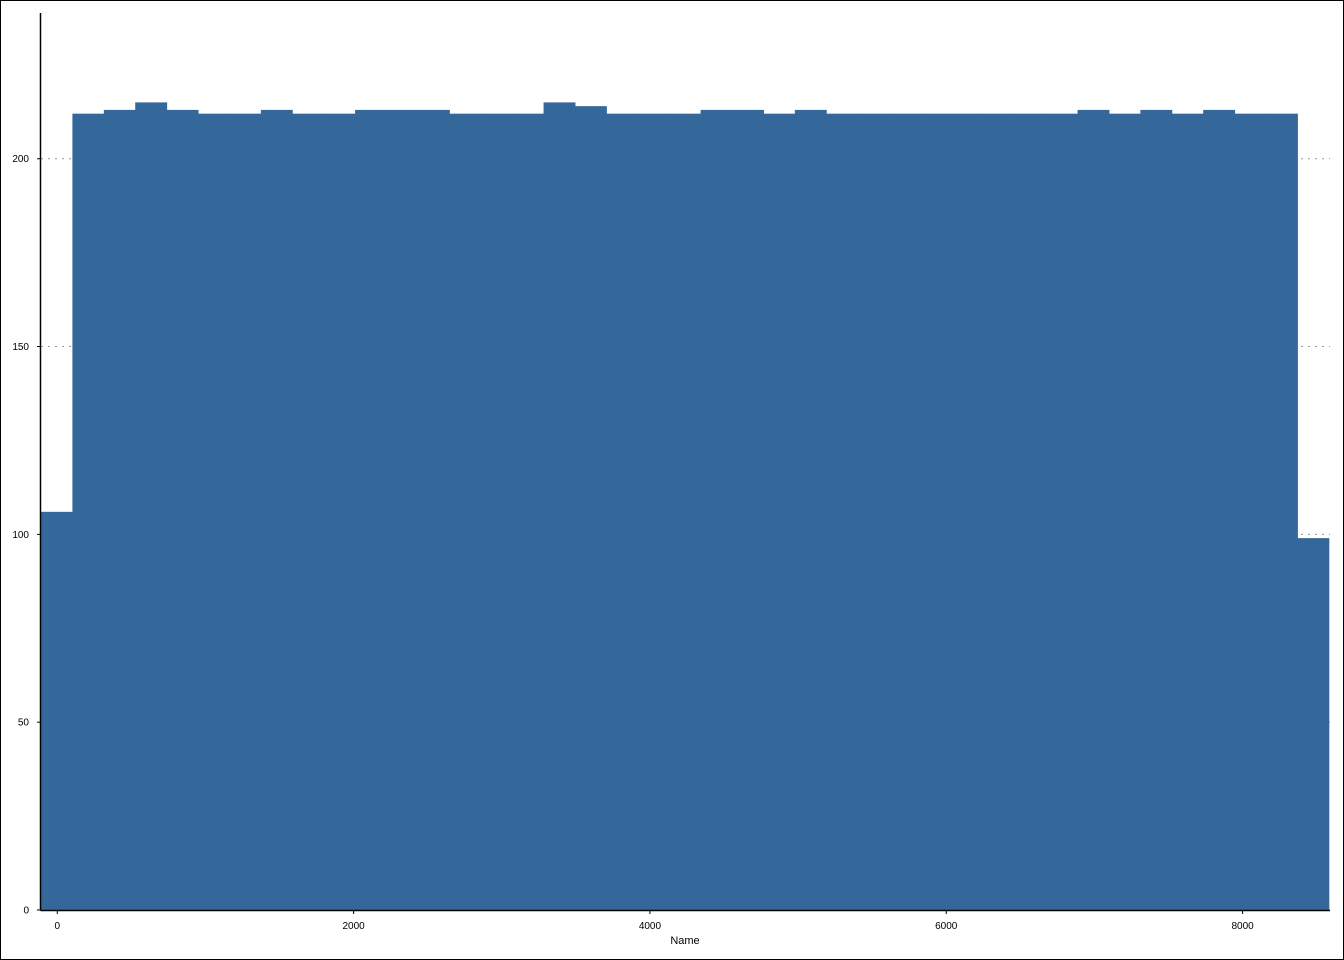 This screenshot has width=1344, height=960. What do you see at coordinates (26, 911) in the screenshot?
I see `y-tick-label: 0` at bounding box center [26, 911].